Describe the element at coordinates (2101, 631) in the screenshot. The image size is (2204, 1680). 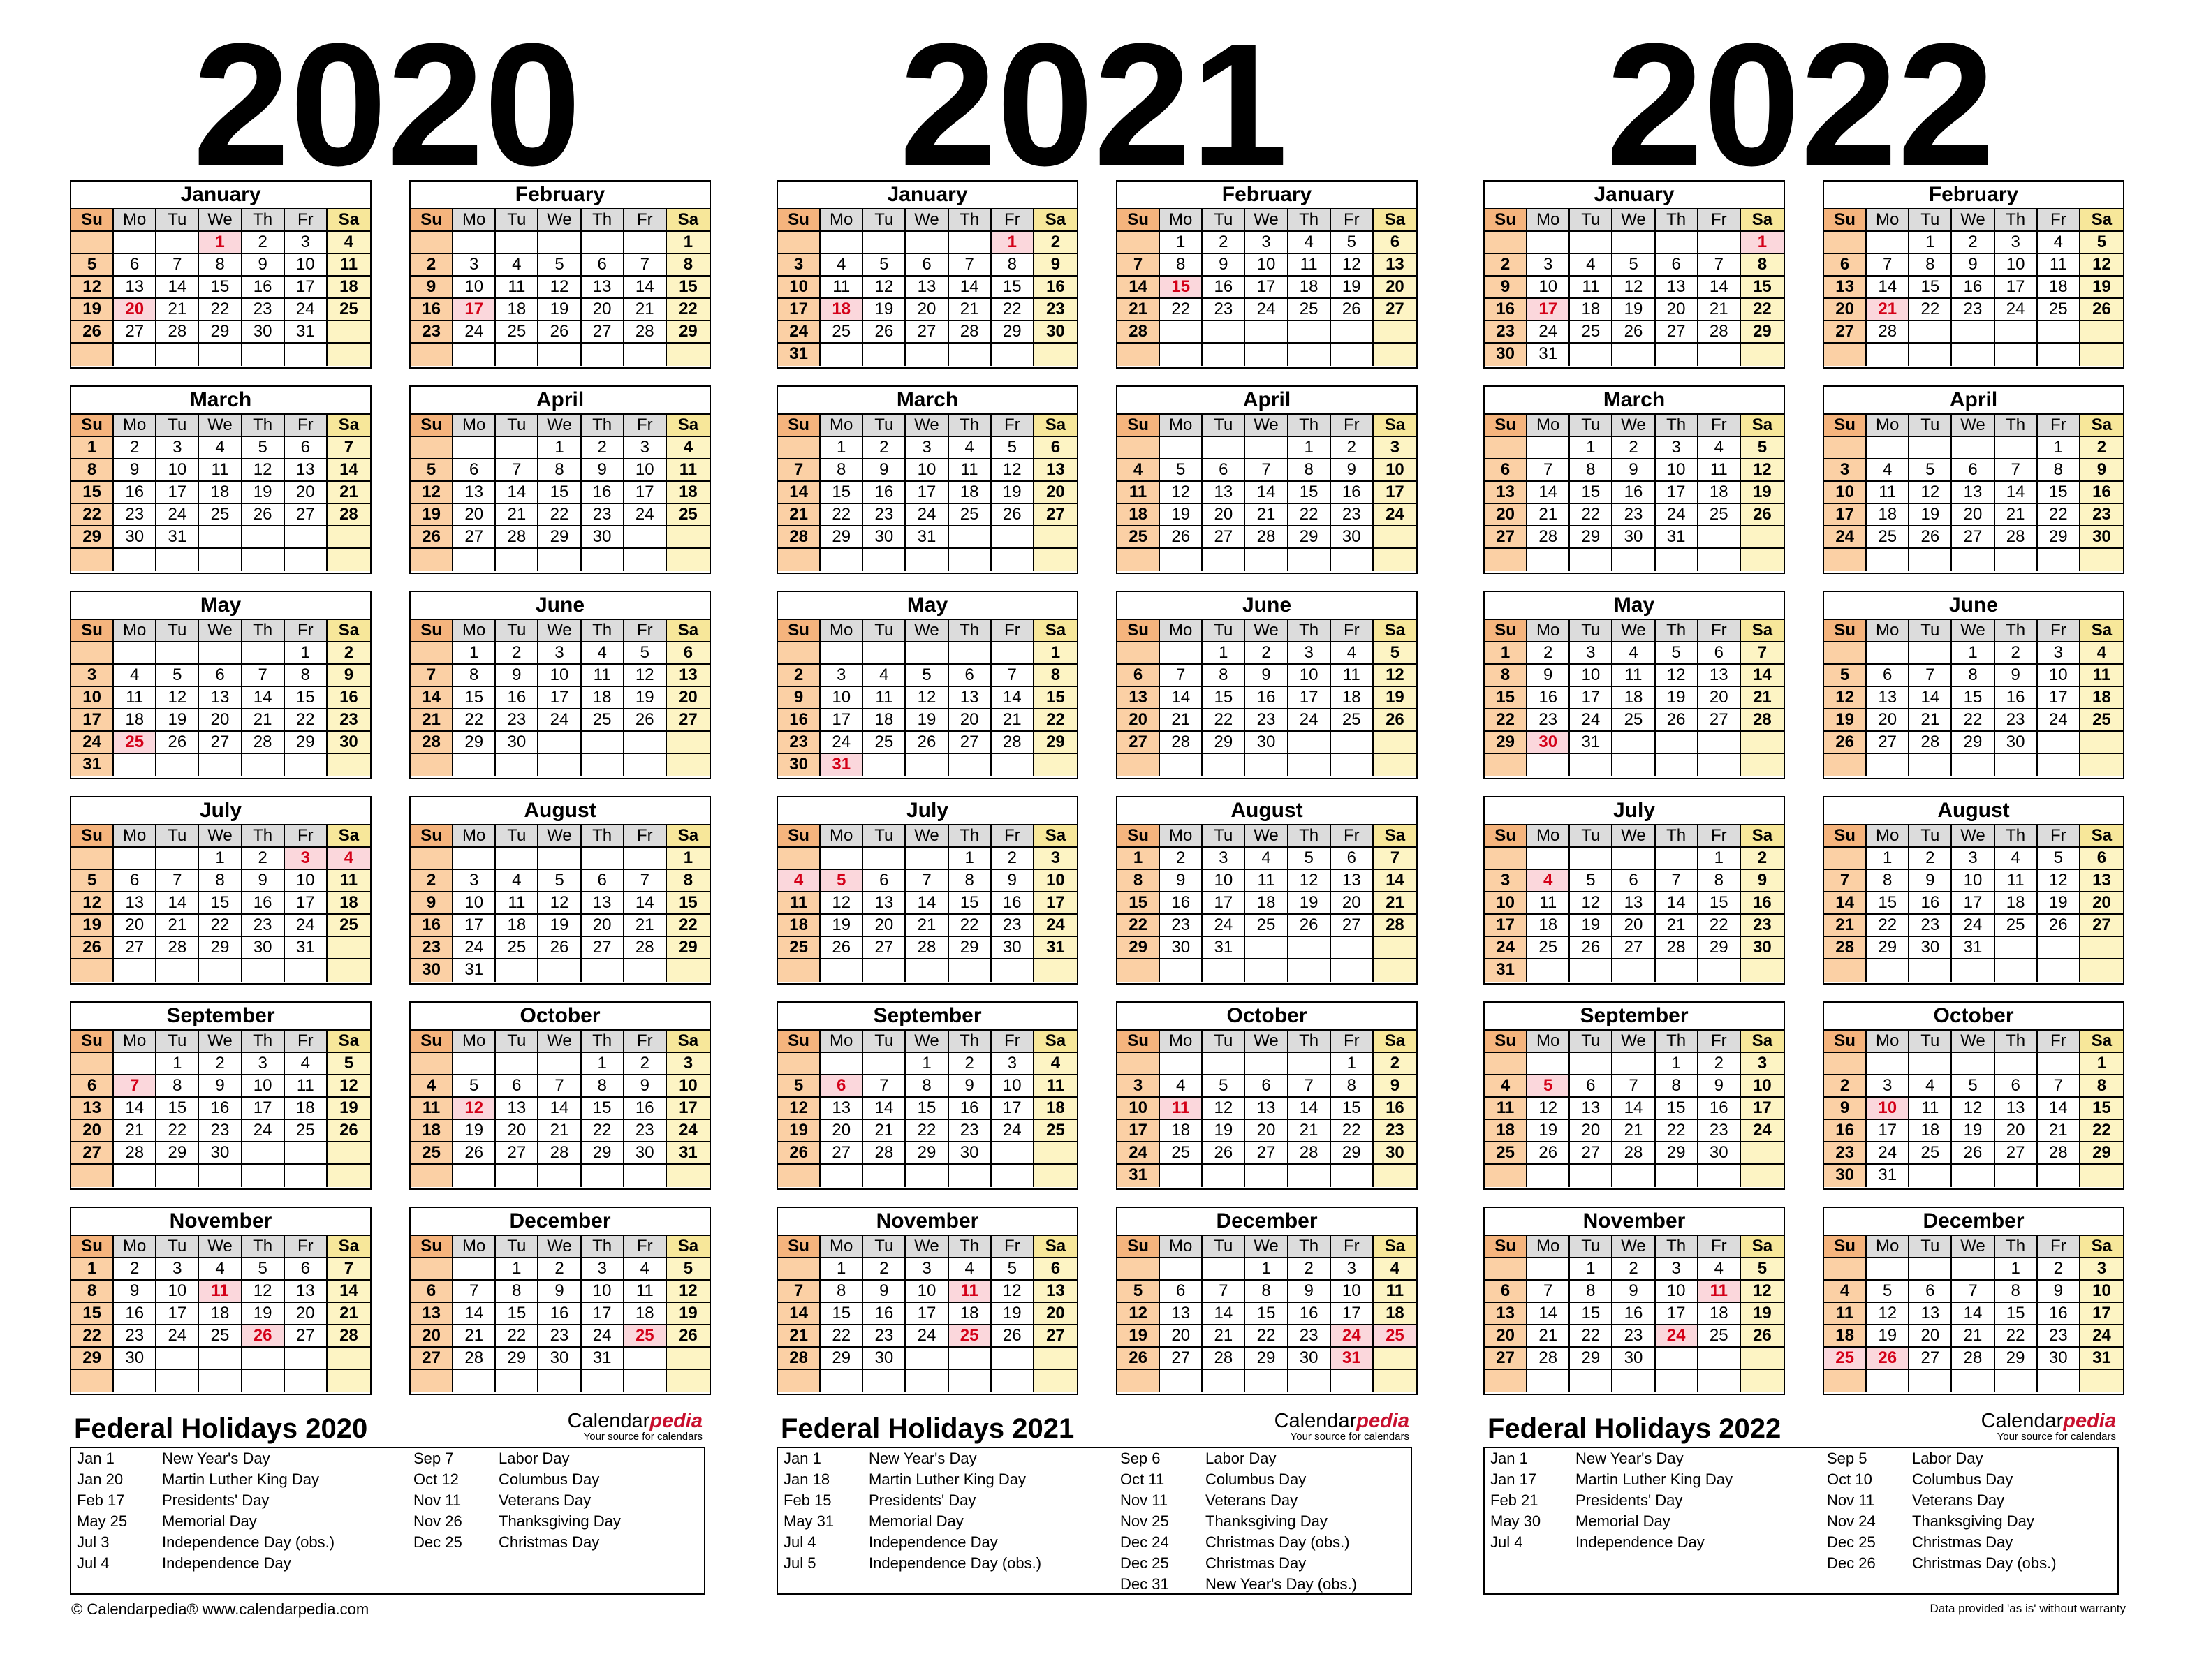
I see `weekday-header: Sa` at that location.